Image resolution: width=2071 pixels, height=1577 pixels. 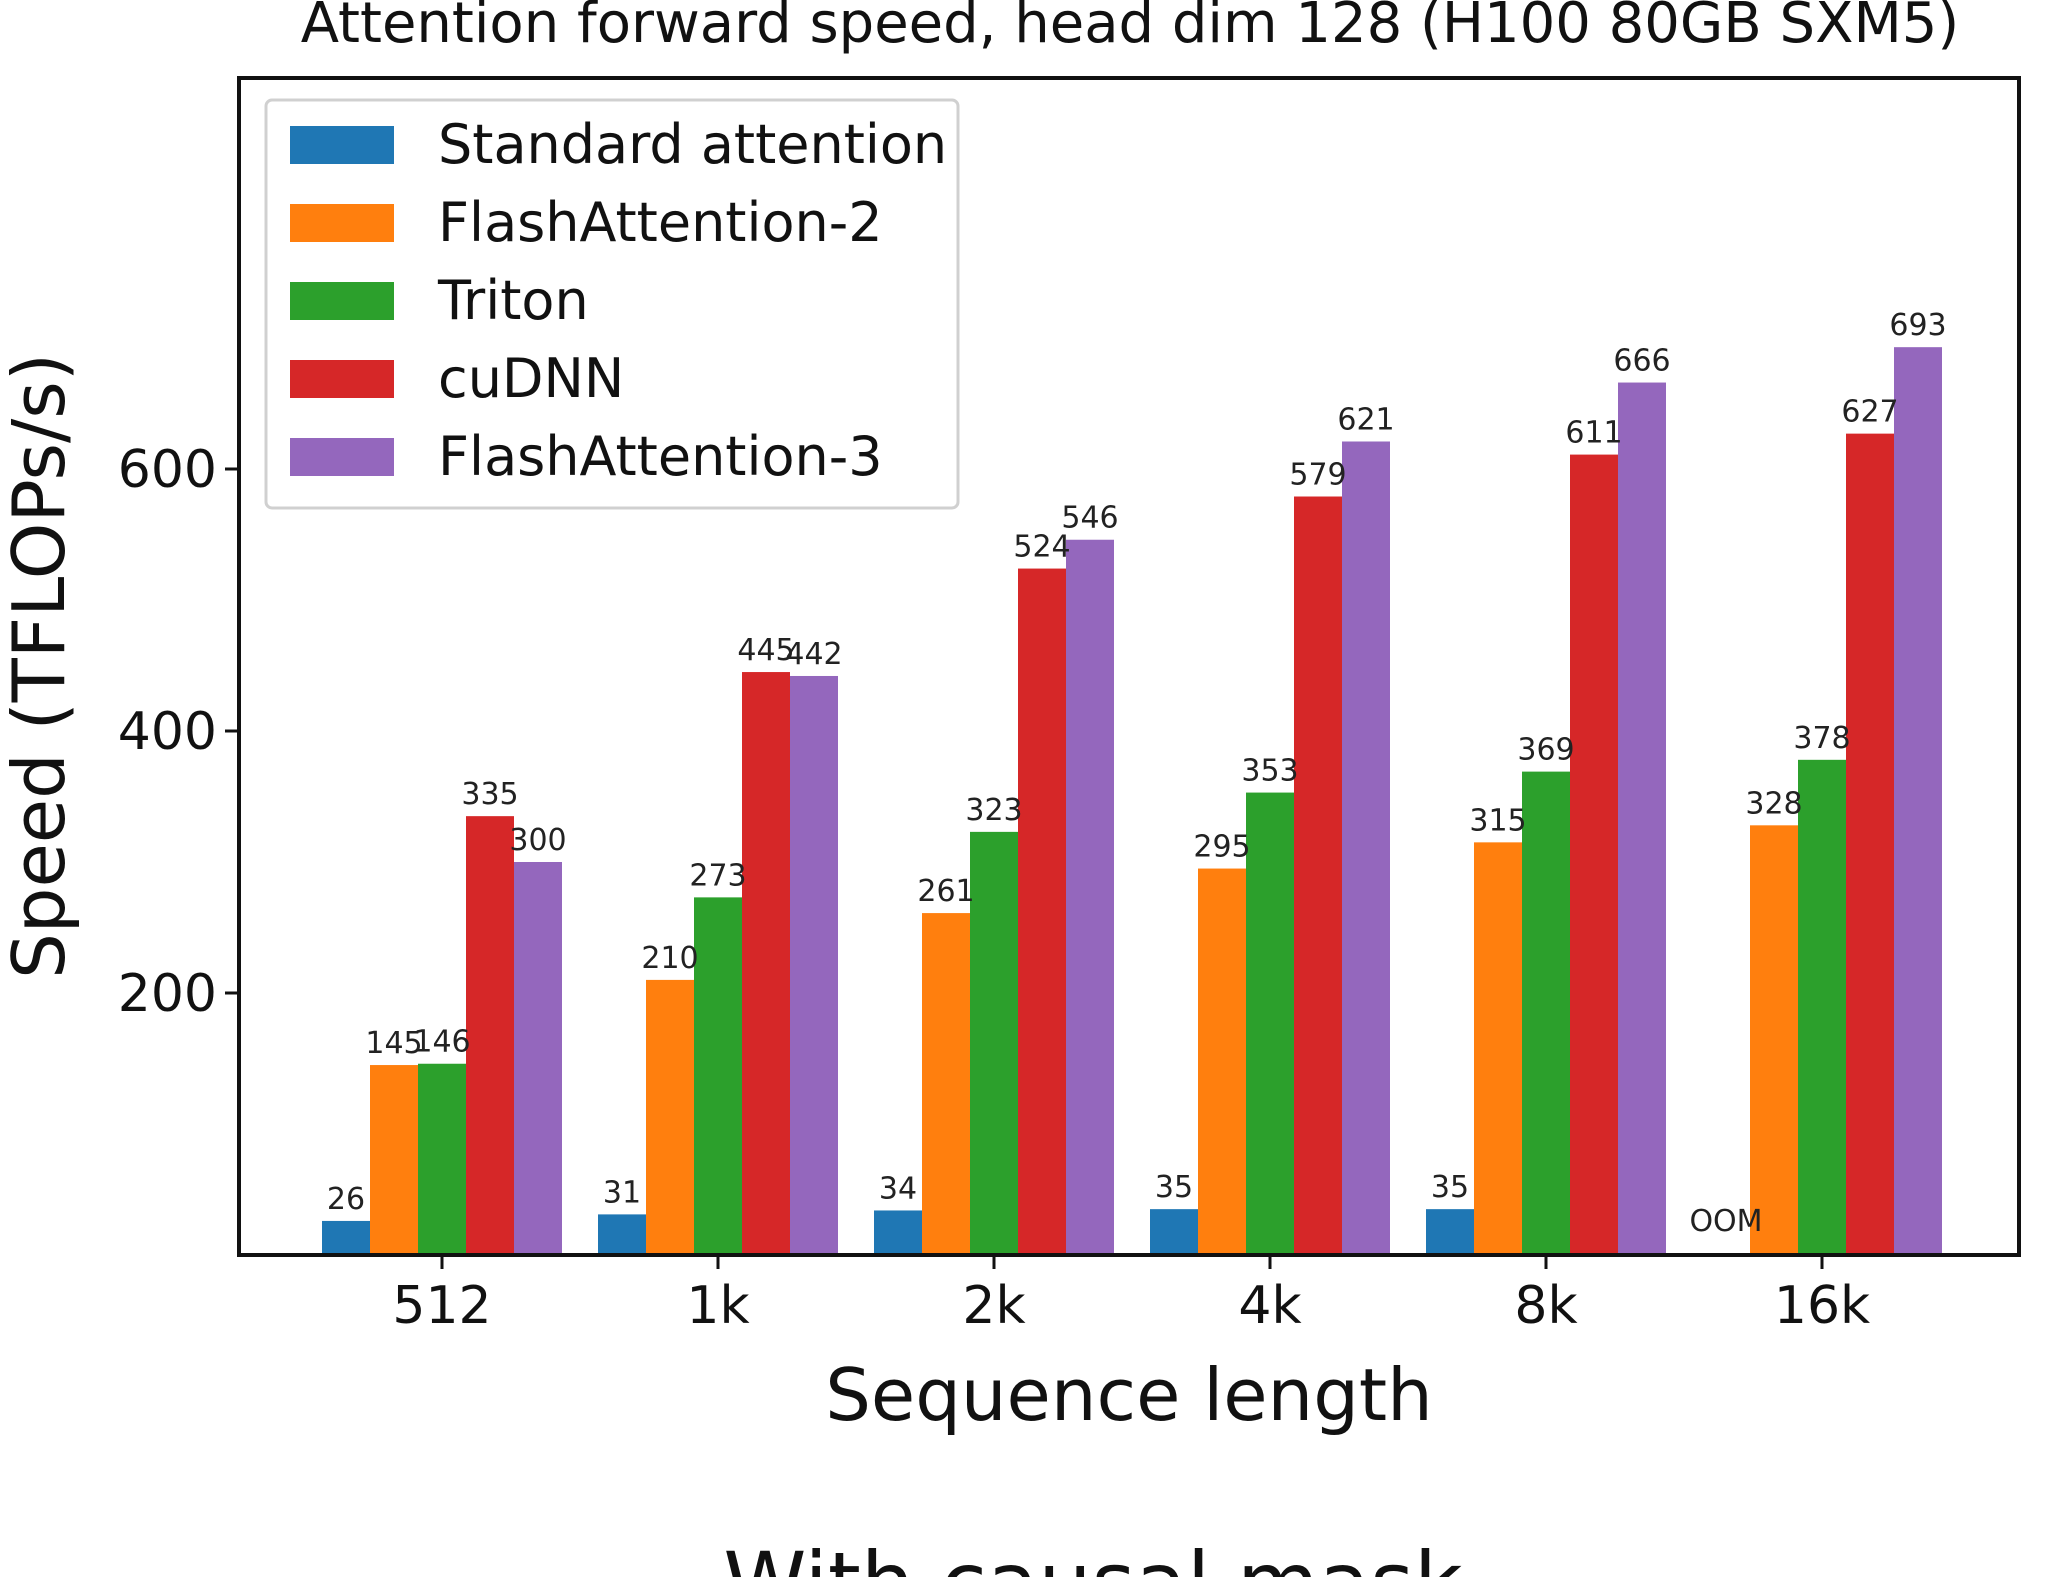 What do you see at coordinates (342, 145) in the screenshot?
I see `legend-swatch-standard-attention` at bounding box center [342, 145].